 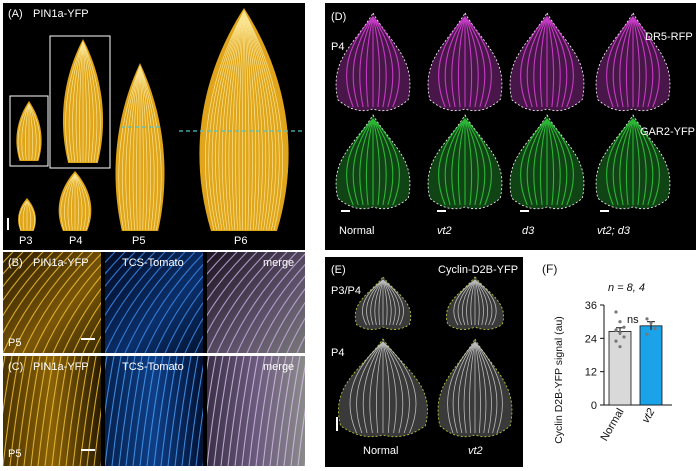 What do you see at coordinates (16, 367) in the screenshot?
I see `panel-c-id: (C)` at bounding box center [16, 367].